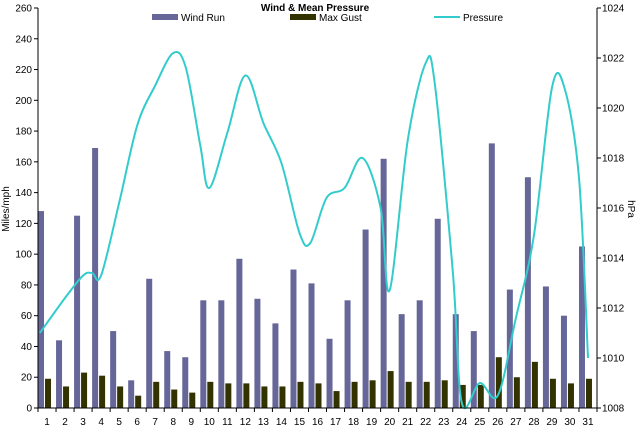 Image resolution: width=636 pixels, height=431 pixels. I want to click on x-tick-label: 22, so click(426, 422).